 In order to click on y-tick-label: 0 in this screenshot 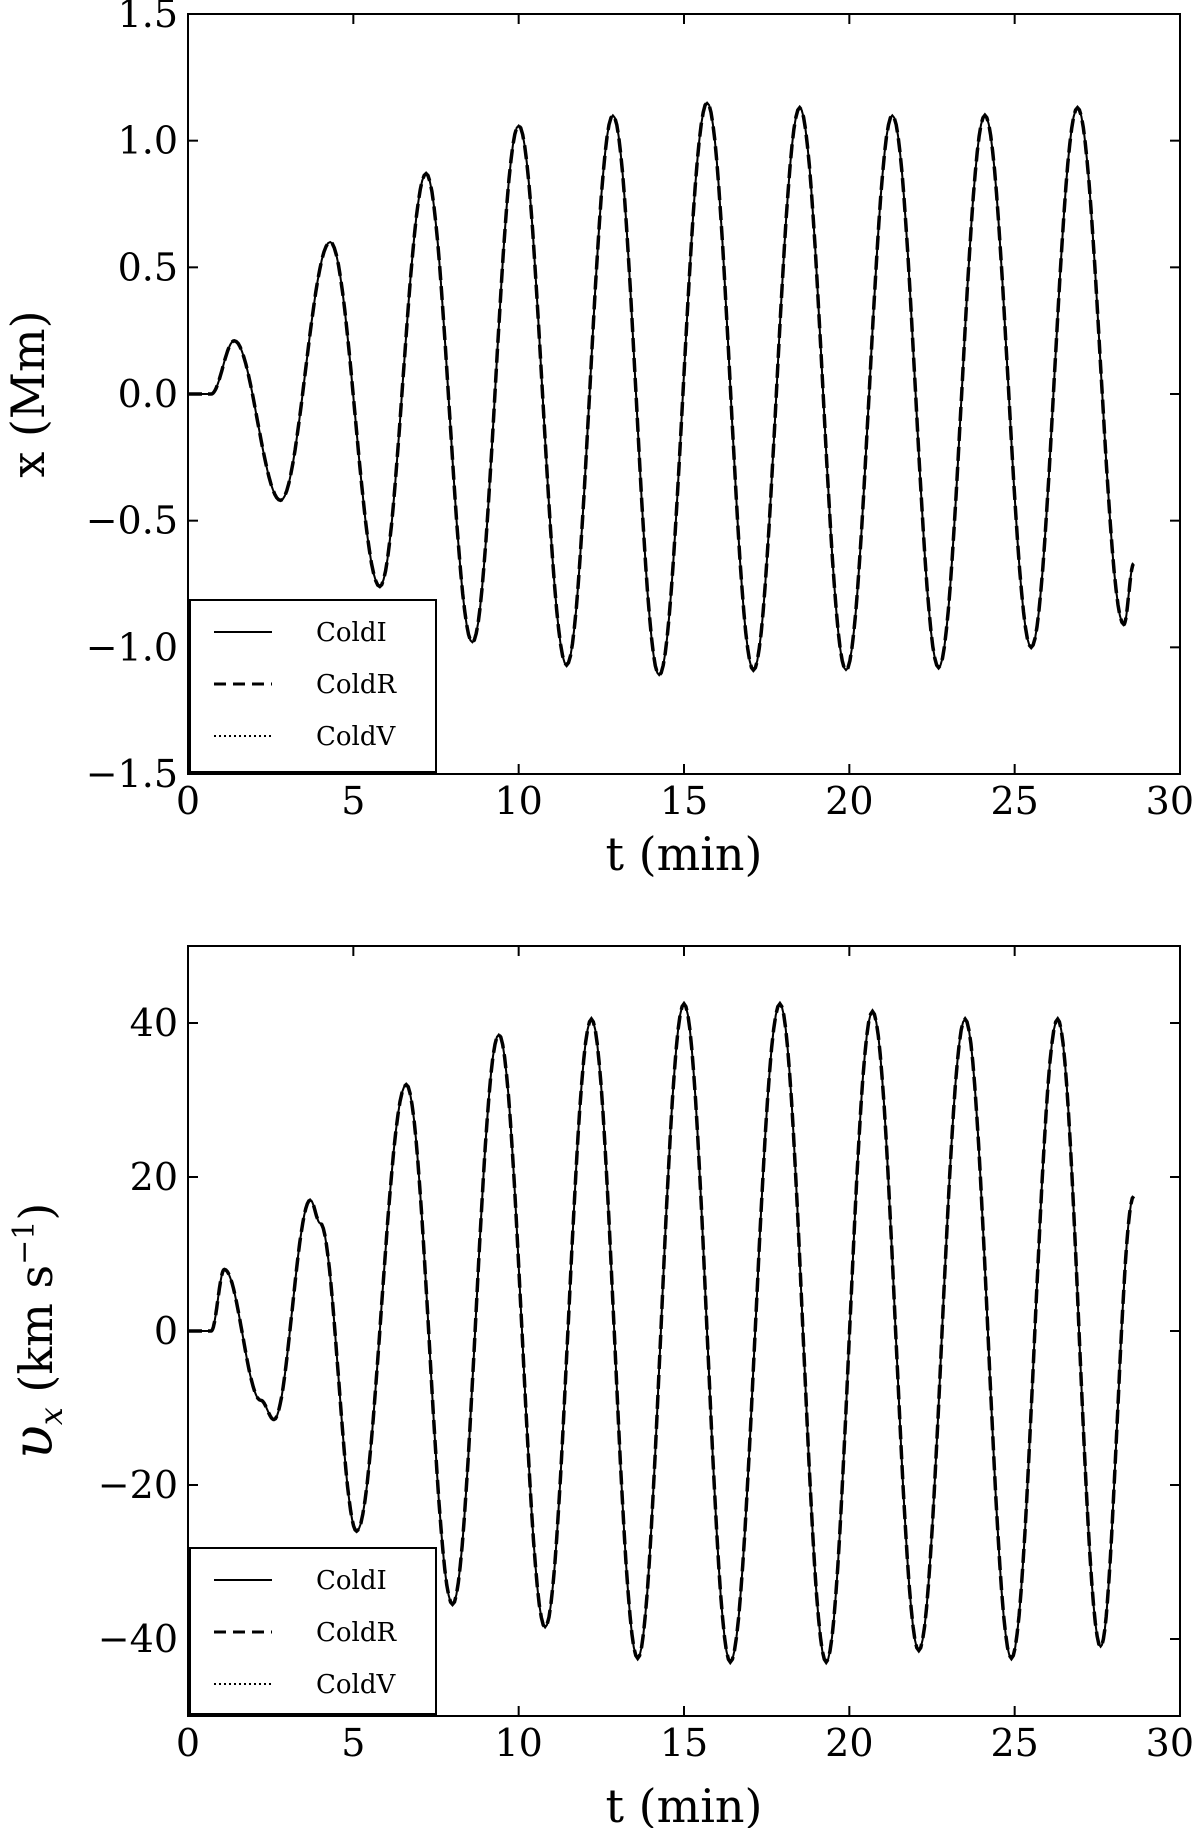, I will do `click(166, 1331)`.